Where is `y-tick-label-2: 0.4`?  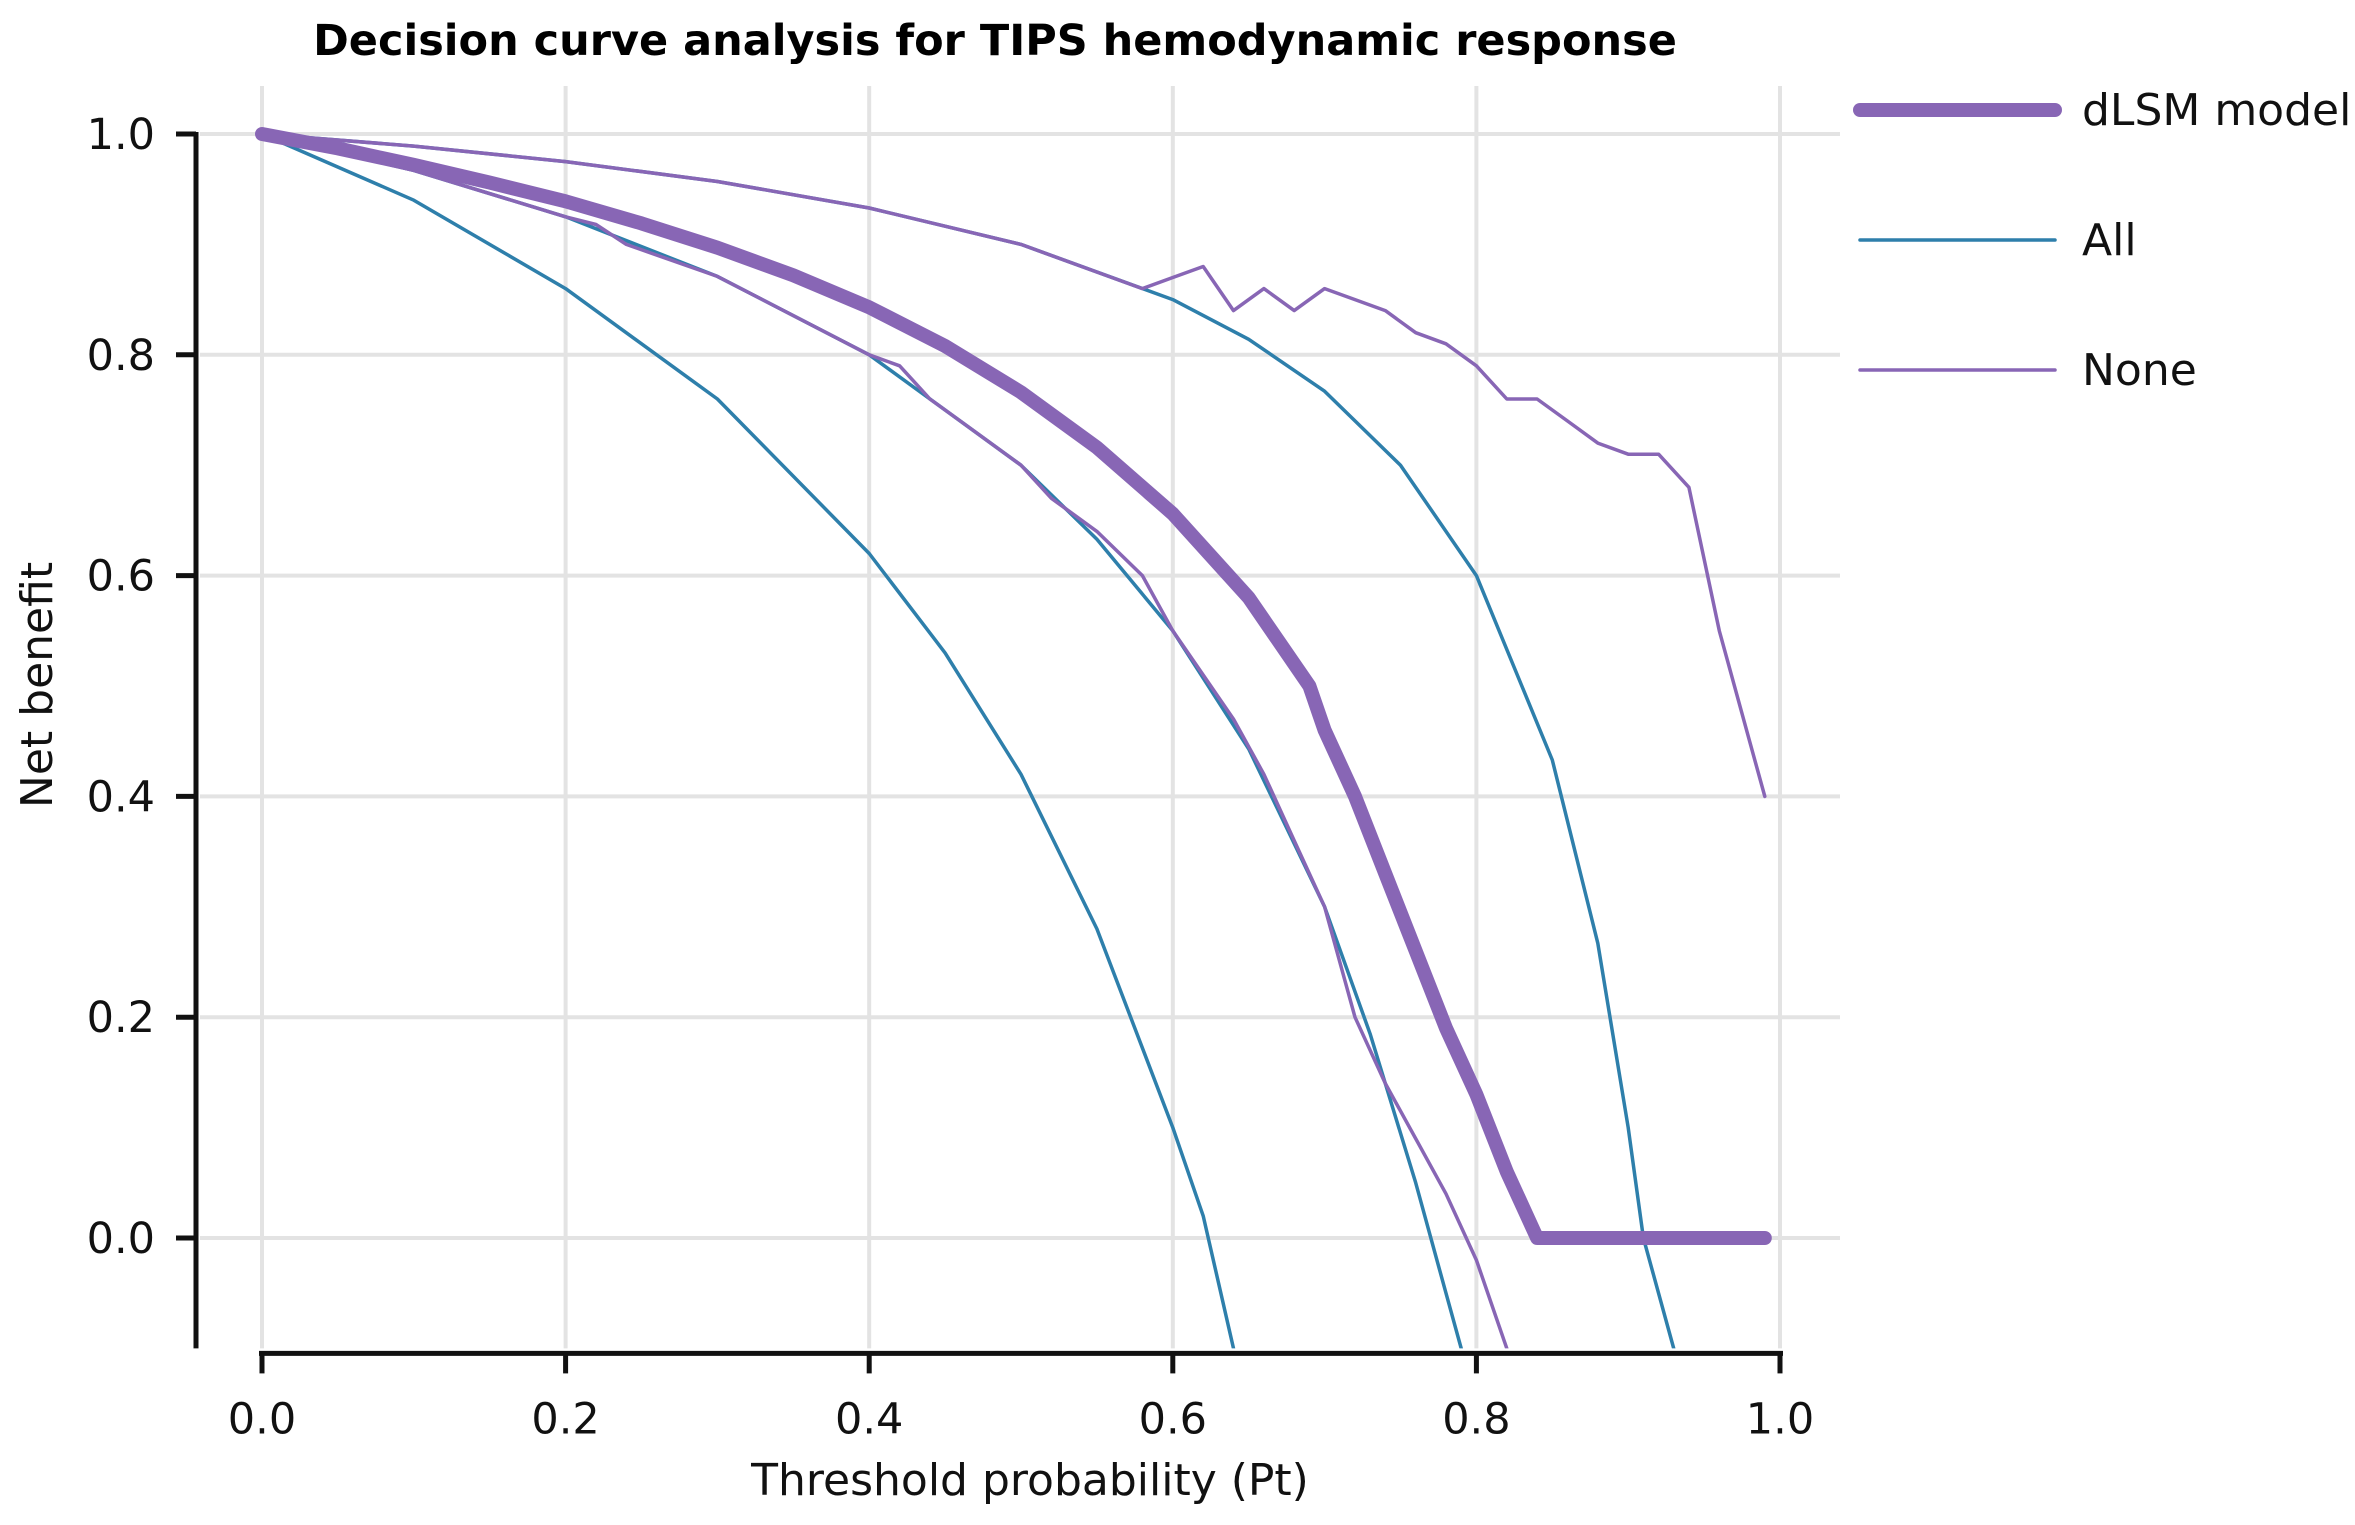
y-tick-label-2: 0.4 is located at coordinates (121, 797).